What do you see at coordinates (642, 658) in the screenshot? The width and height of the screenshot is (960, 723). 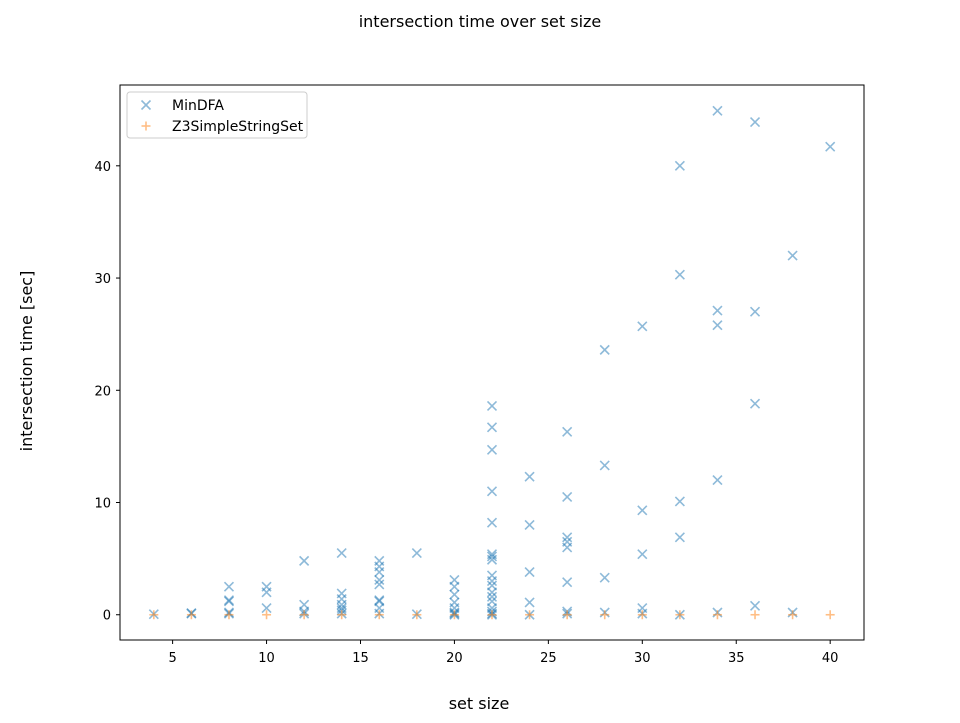 I see `x-tick-label: 30` at bounding box center [642, 658].